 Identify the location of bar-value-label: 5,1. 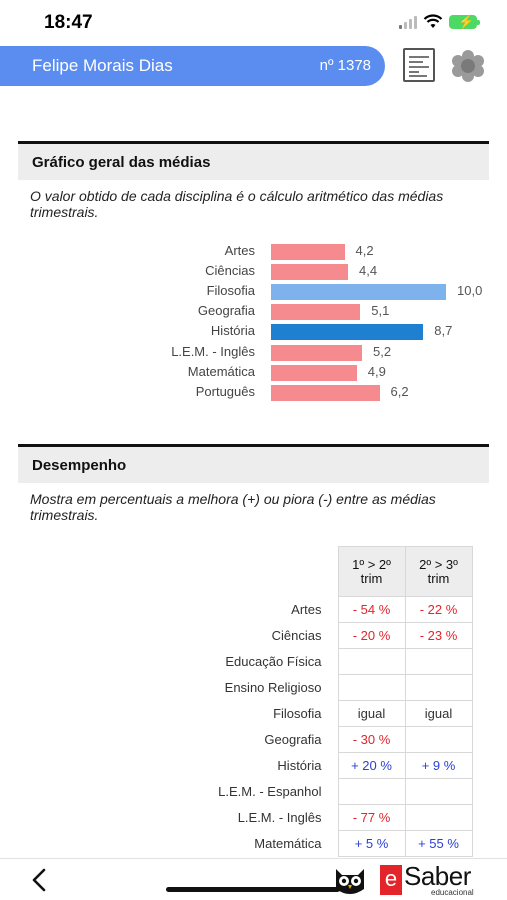
(380, 311).